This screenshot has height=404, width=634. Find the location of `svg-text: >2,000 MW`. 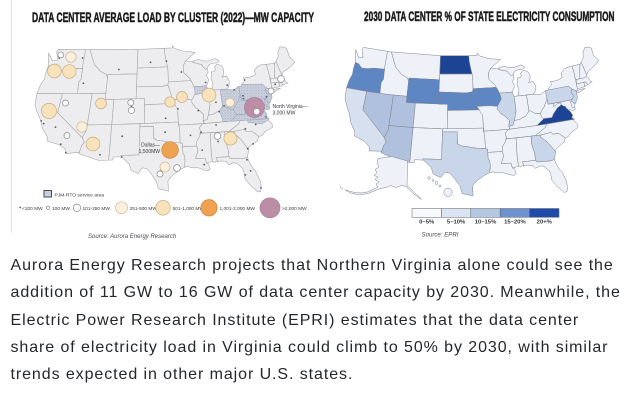

svg-text: >2,000 MW is located at coordinates (294, 209).